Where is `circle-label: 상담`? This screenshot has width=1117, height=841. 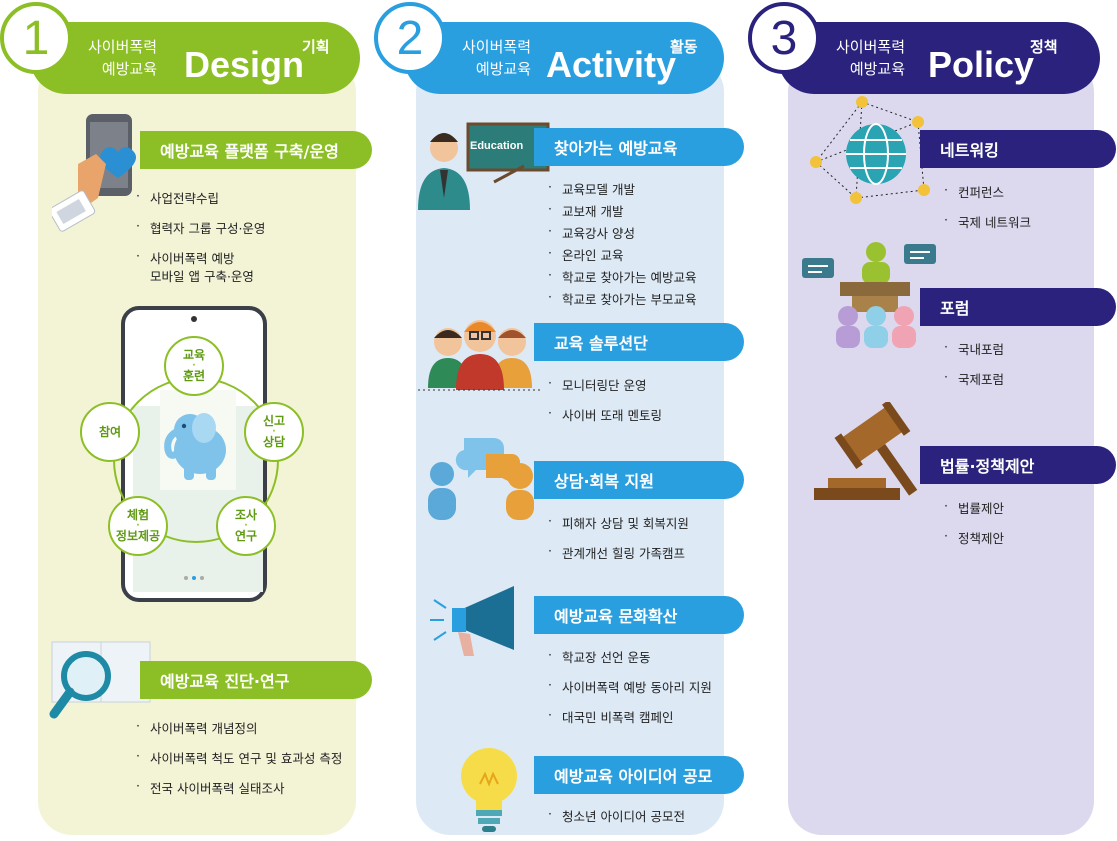
circle-label: 상담 is located at coordinates (274, 442).